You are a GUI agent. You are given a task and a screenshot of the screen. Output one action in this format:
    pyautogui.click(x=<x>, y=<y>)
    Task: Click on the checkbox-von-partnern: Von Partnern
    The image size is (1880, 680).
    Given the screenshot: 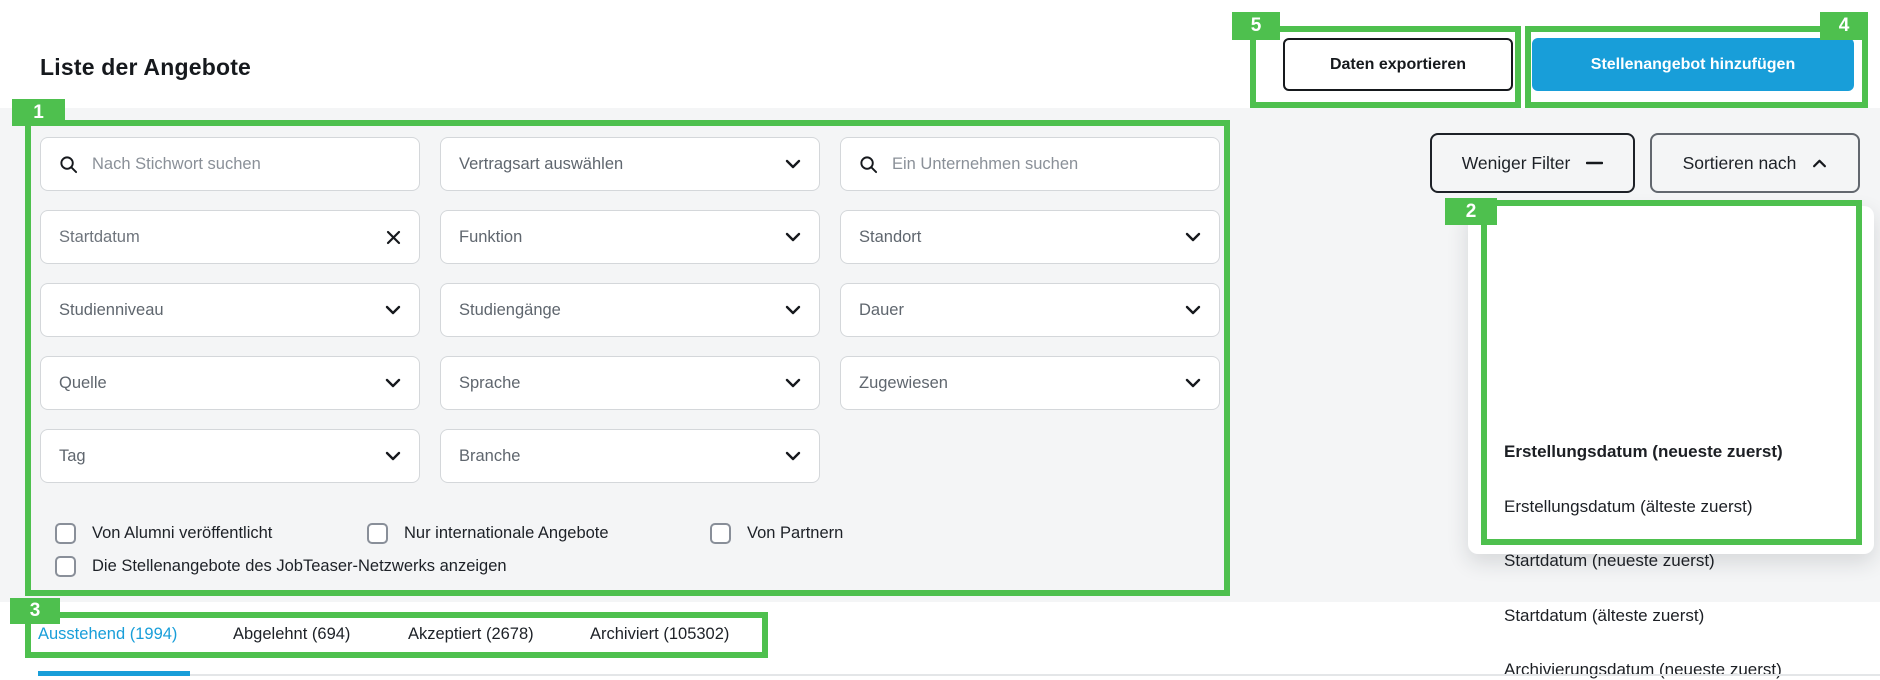 What is the action you would take?
    pyautogui.click(x=776, y=533)
    